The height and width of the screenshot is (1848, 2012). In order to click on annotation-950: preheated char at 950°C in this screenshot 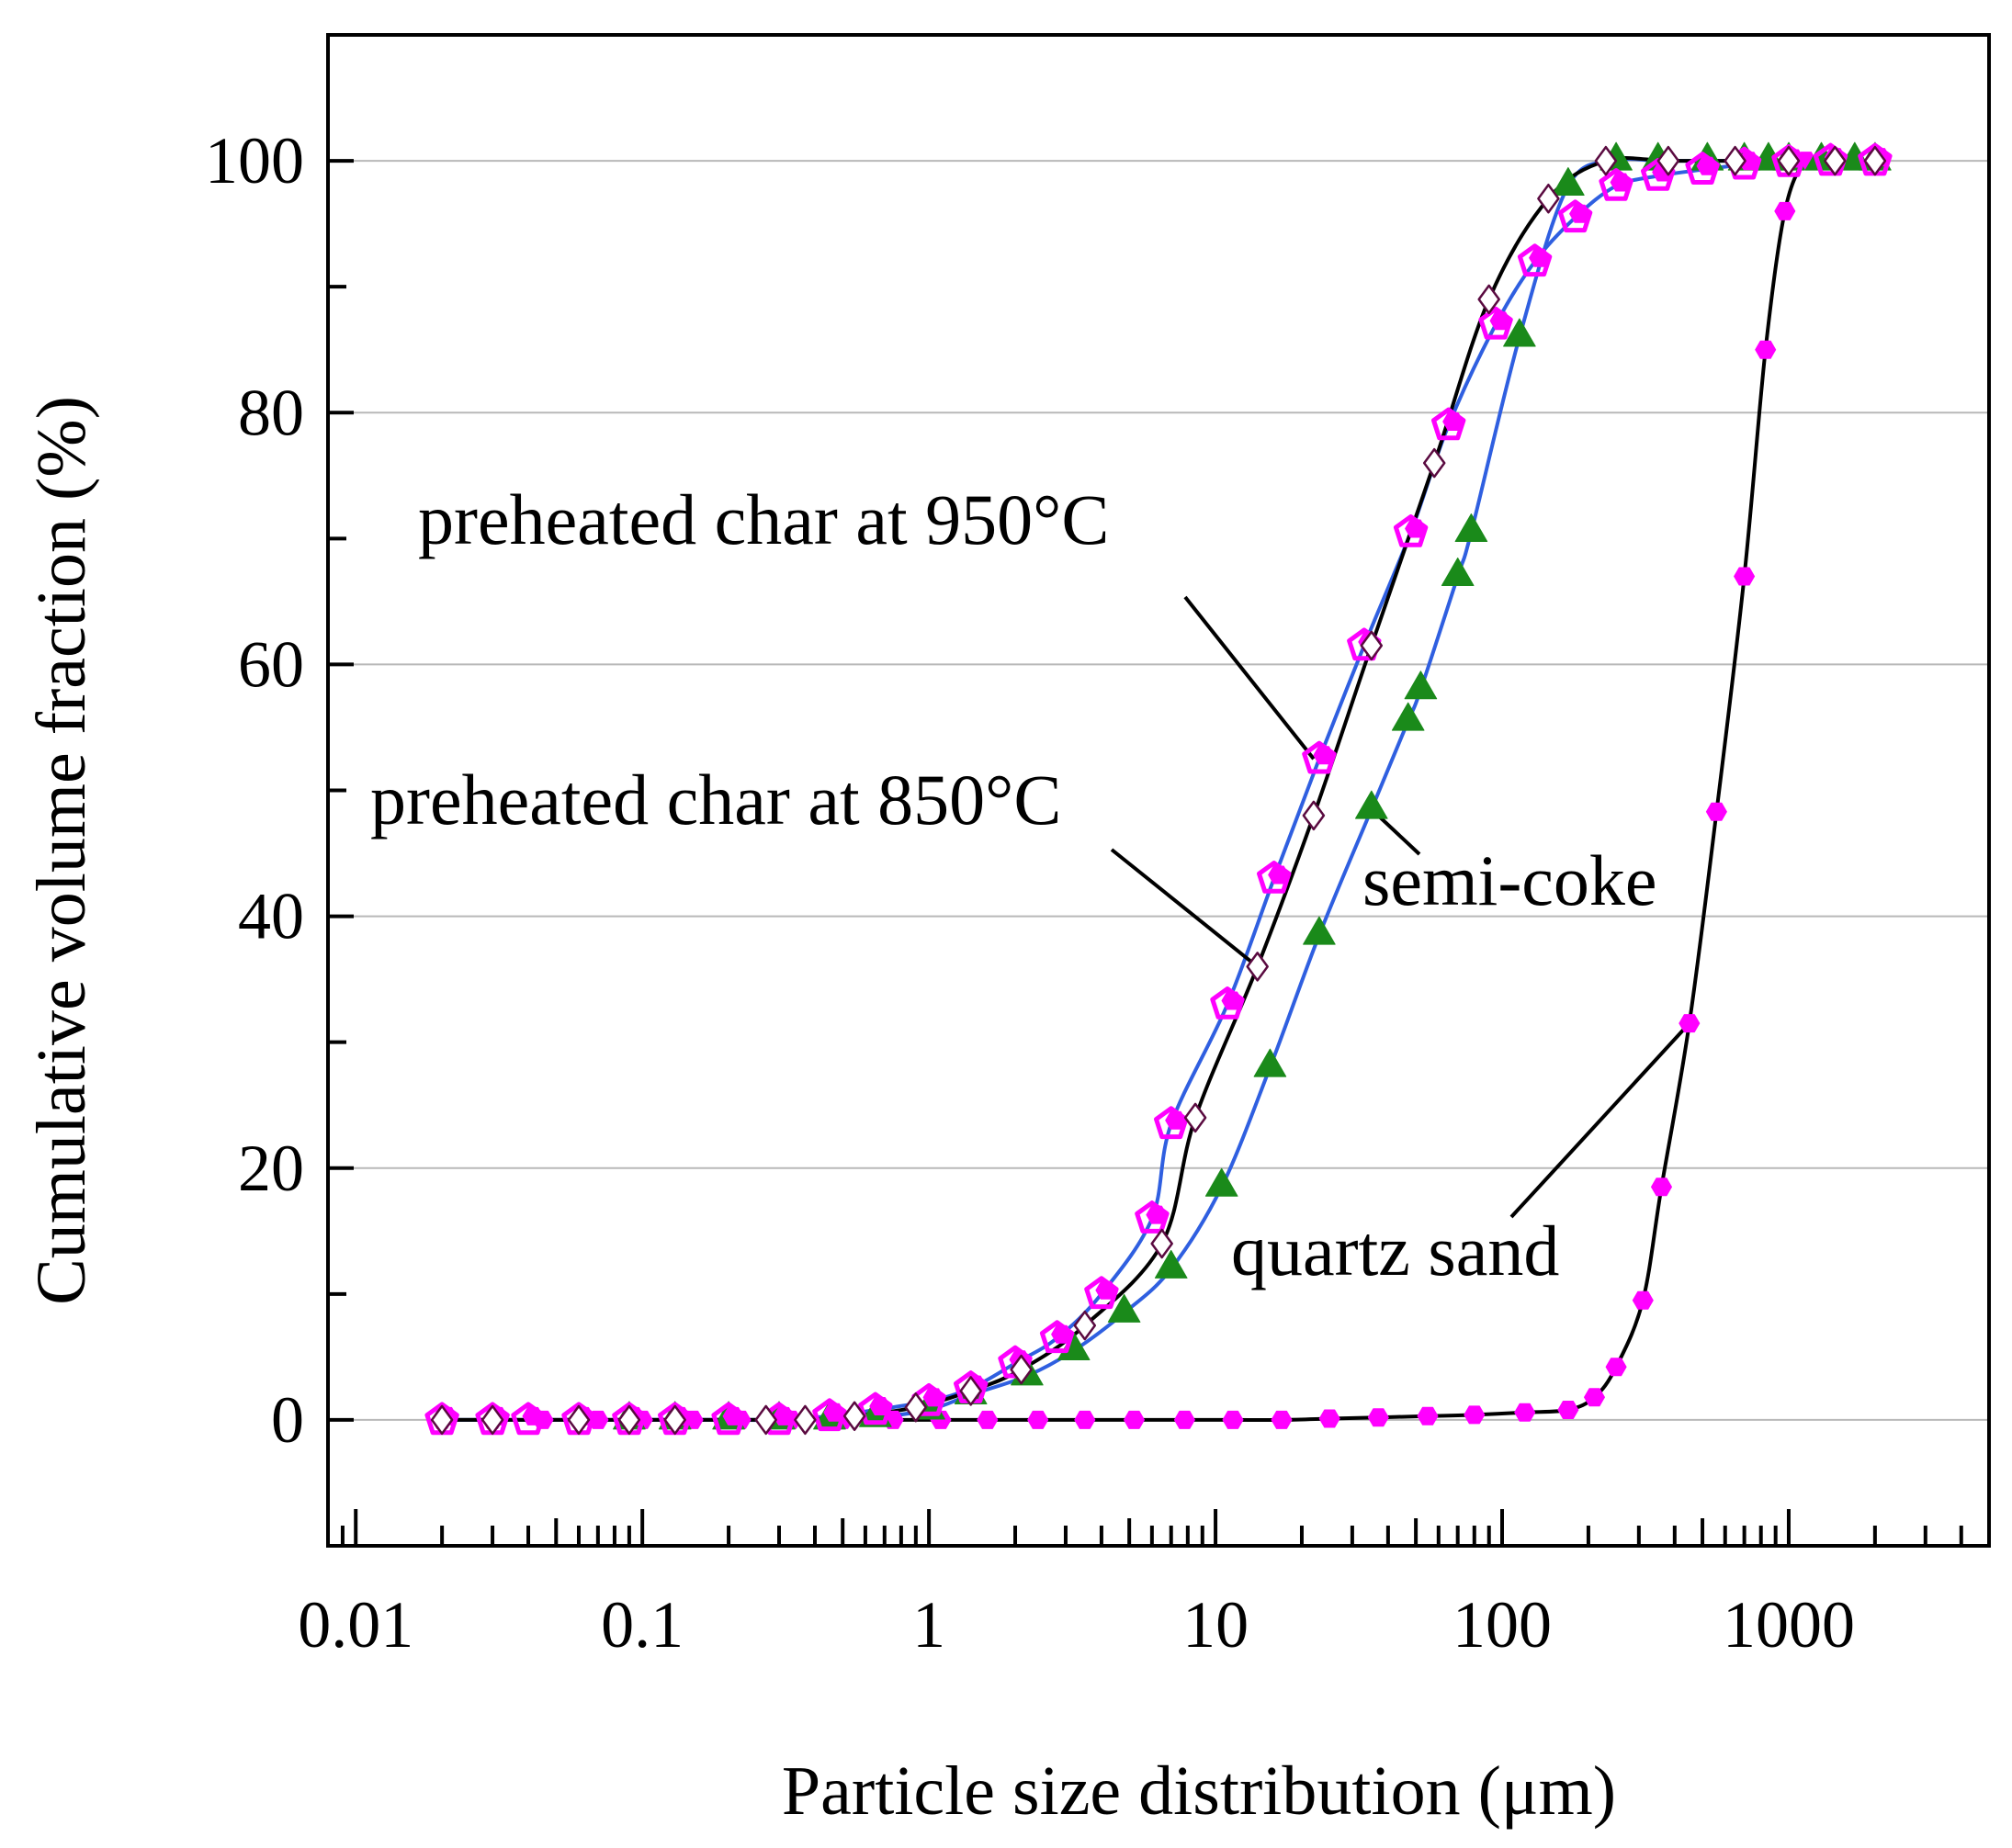, I will do `click(763, 519)`.